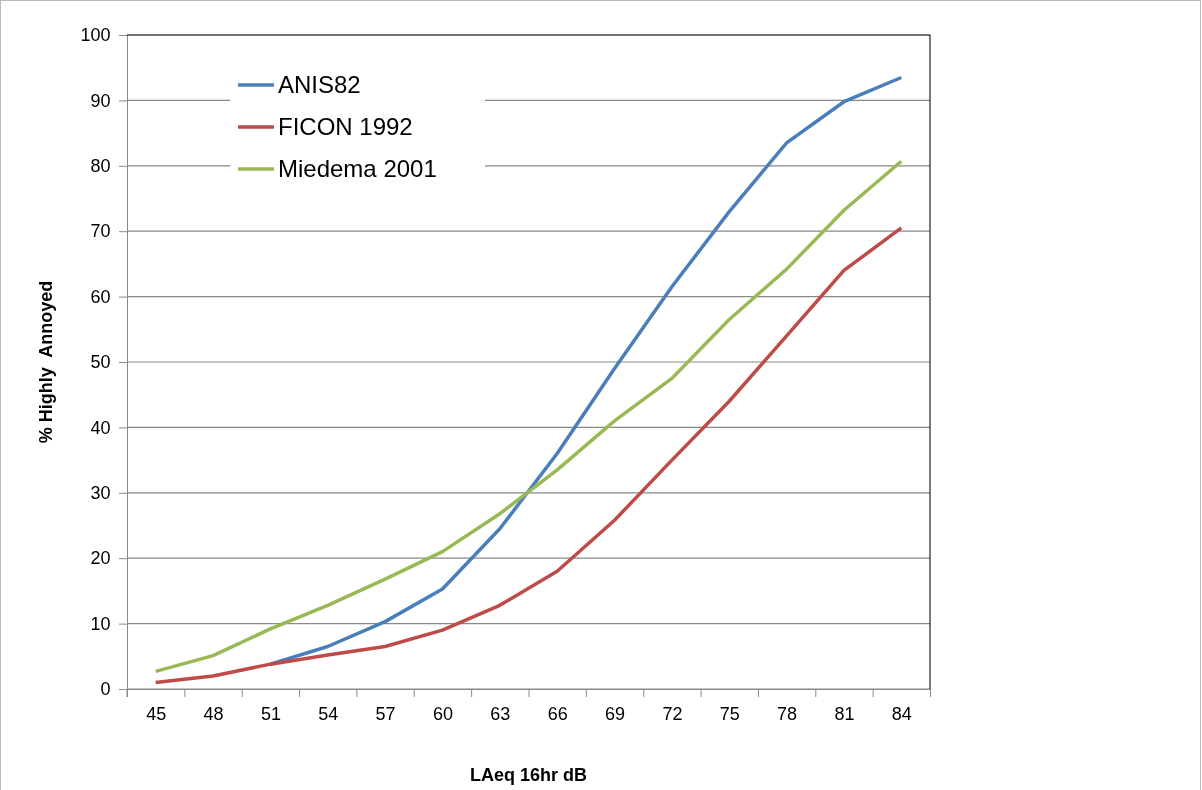  I want to click on y-tick-label: 40, so click(100, 427).